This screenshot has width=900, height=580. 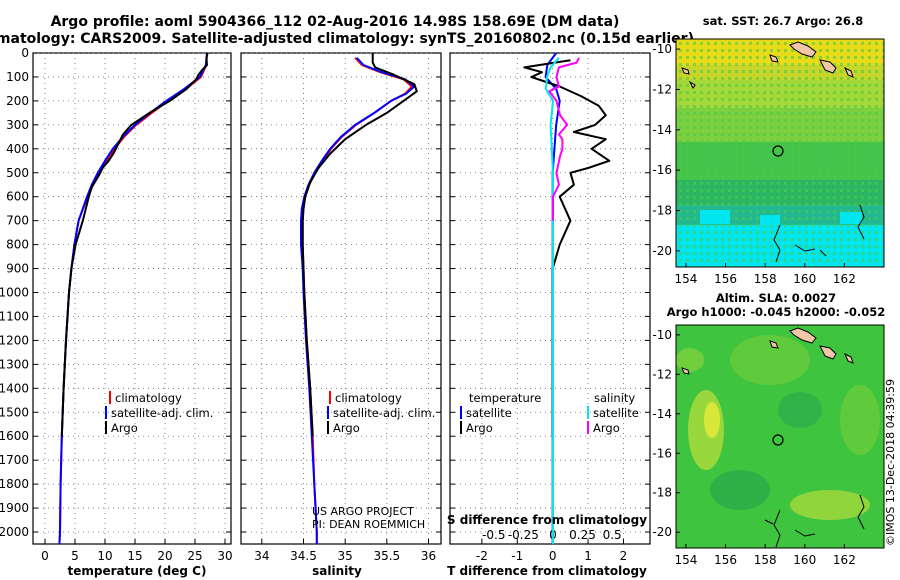 What do you see at coordinates (17, 245) in the screenshot?
I see `depth-tick-label: 800` at bounding box center [17, 245].